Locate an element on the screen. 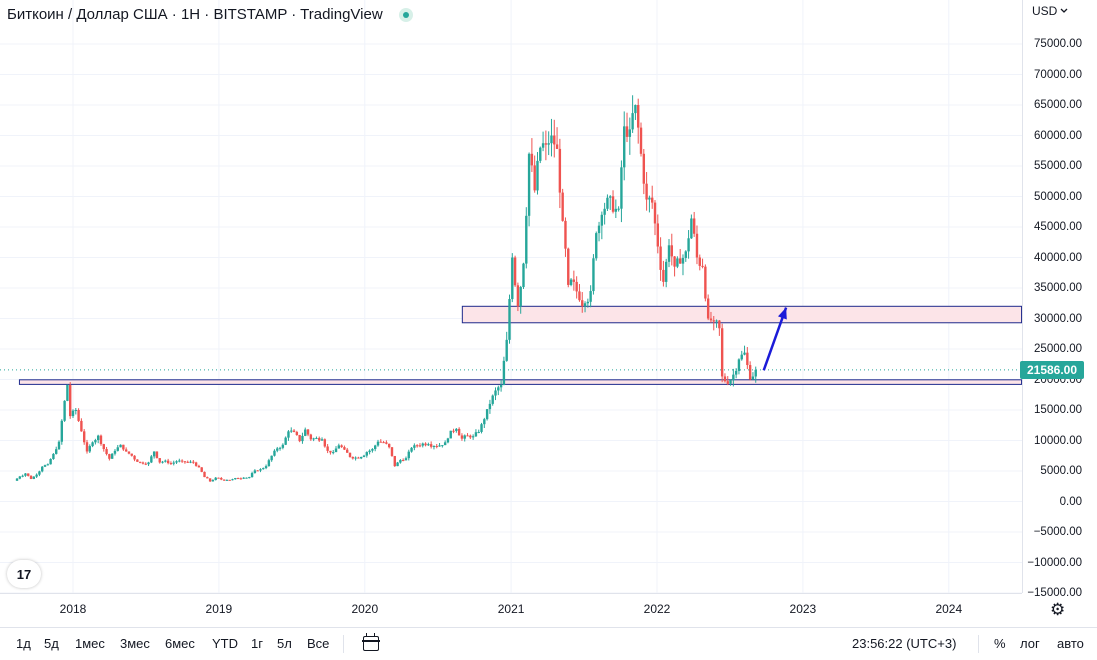 This screenshot has height=660, width=1097. log-scale-button: лог is located at coordinates (1030, 643).